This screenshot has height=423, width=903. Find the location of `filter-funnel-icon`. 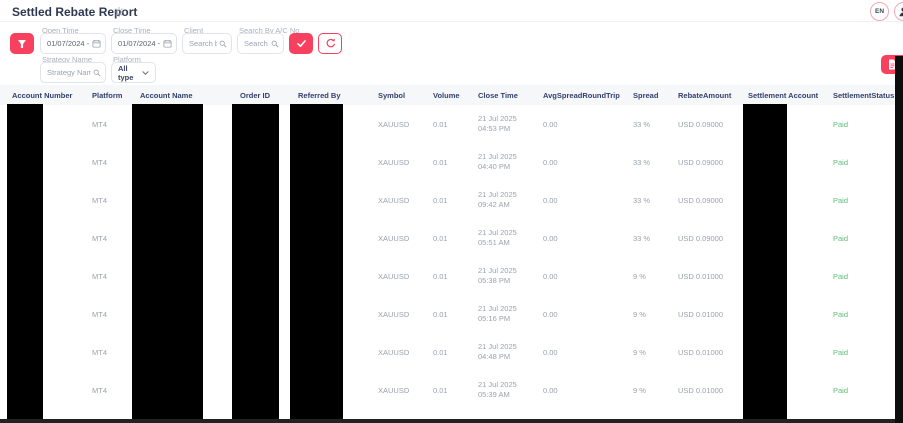

filter-funnel-icon is located at coordinates (22, 44).